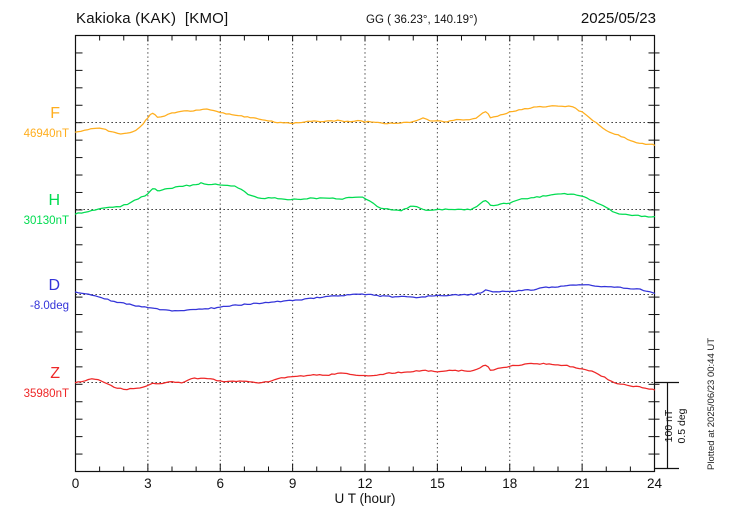  What do you see at coordinates (292, 483) in the screenshot?
I see `x-tick-label: 9` at bounding box center [292, 483].